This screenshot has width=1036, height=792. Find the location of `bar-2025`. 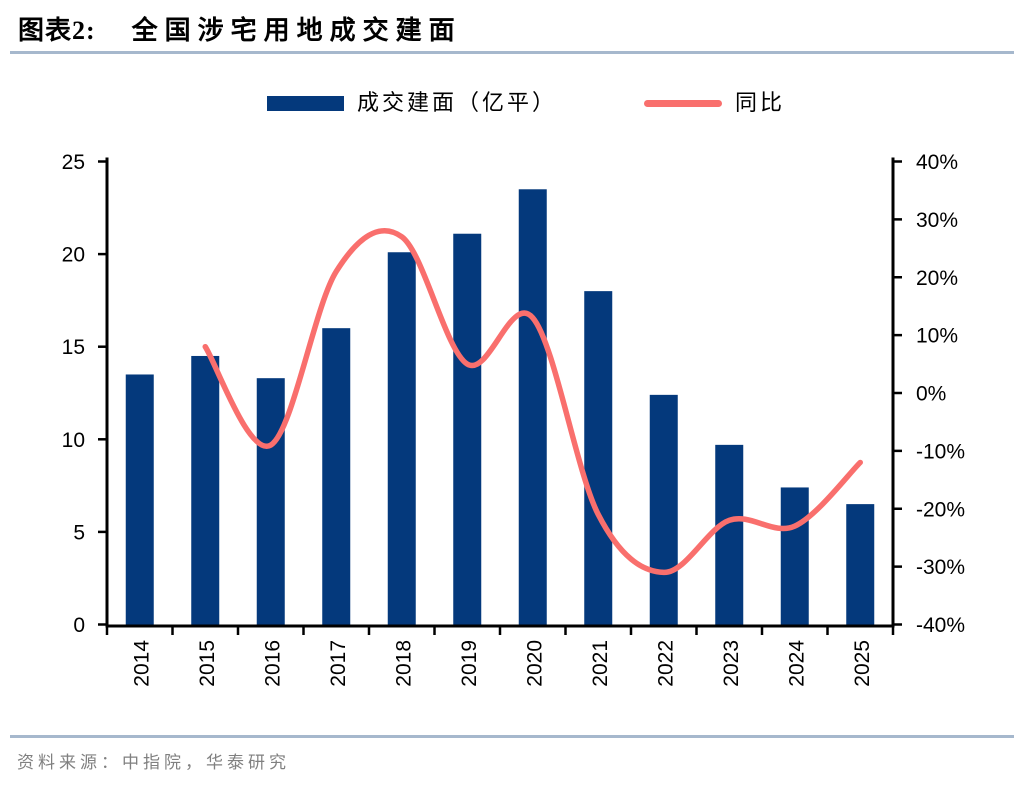

bar-2025 is located at coordinates (860, 565).